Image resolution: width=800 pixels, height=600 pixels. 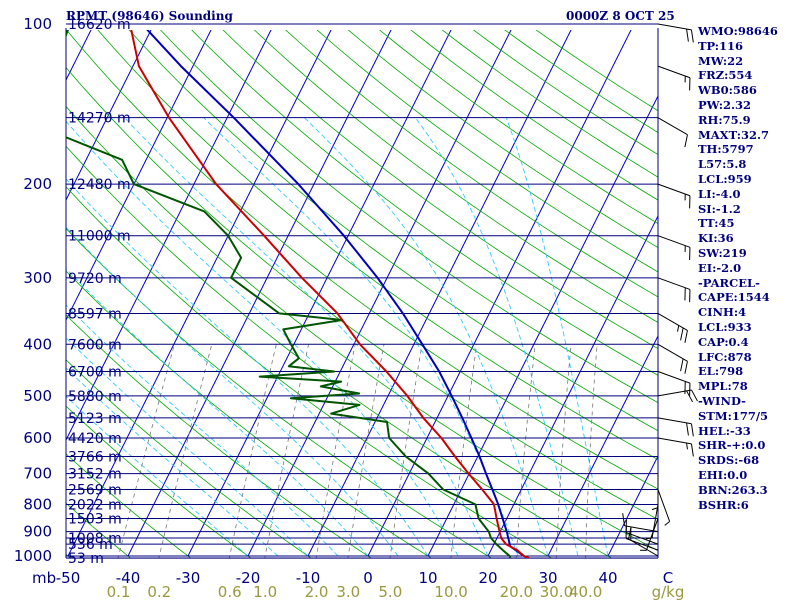 What do you see at coordinates (95, 475) in the screenshot?
I see `height-label: 3152 m` at bounding box center [95, 475].